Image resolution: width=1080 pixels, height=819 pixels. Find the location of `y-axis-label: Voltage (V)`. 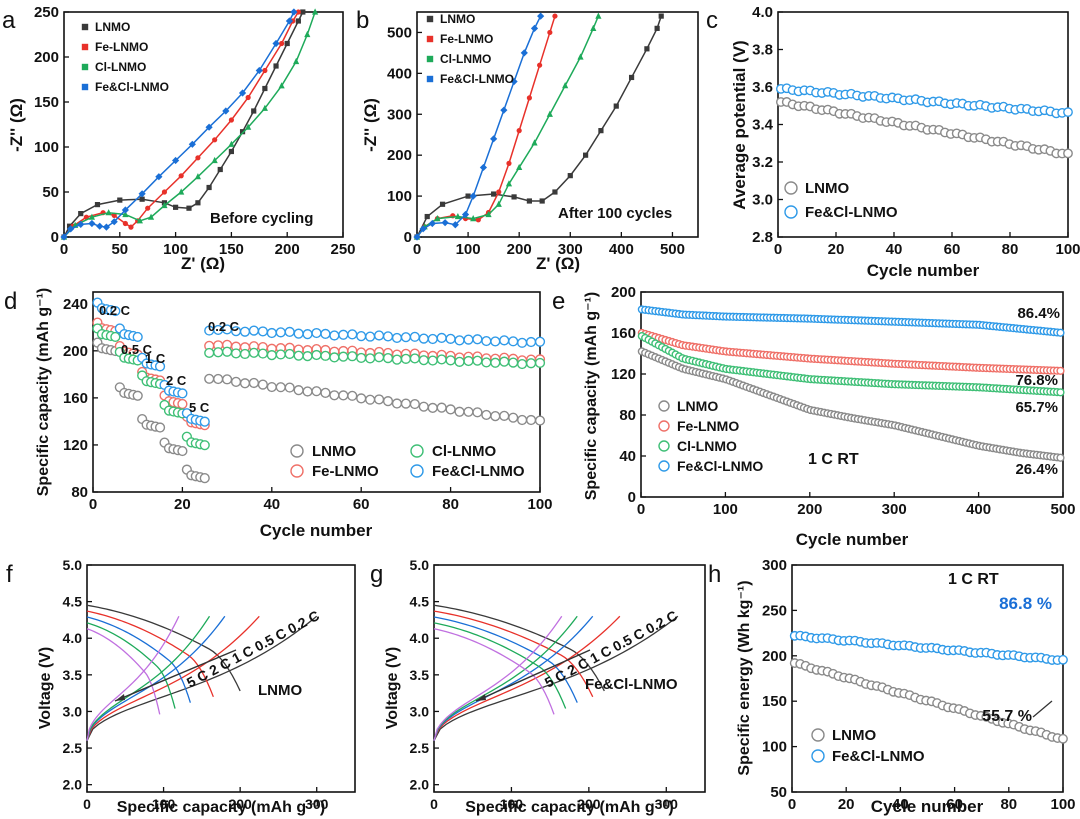

y-axis-label: Voltage (V) is located at coordinates (45, 688).